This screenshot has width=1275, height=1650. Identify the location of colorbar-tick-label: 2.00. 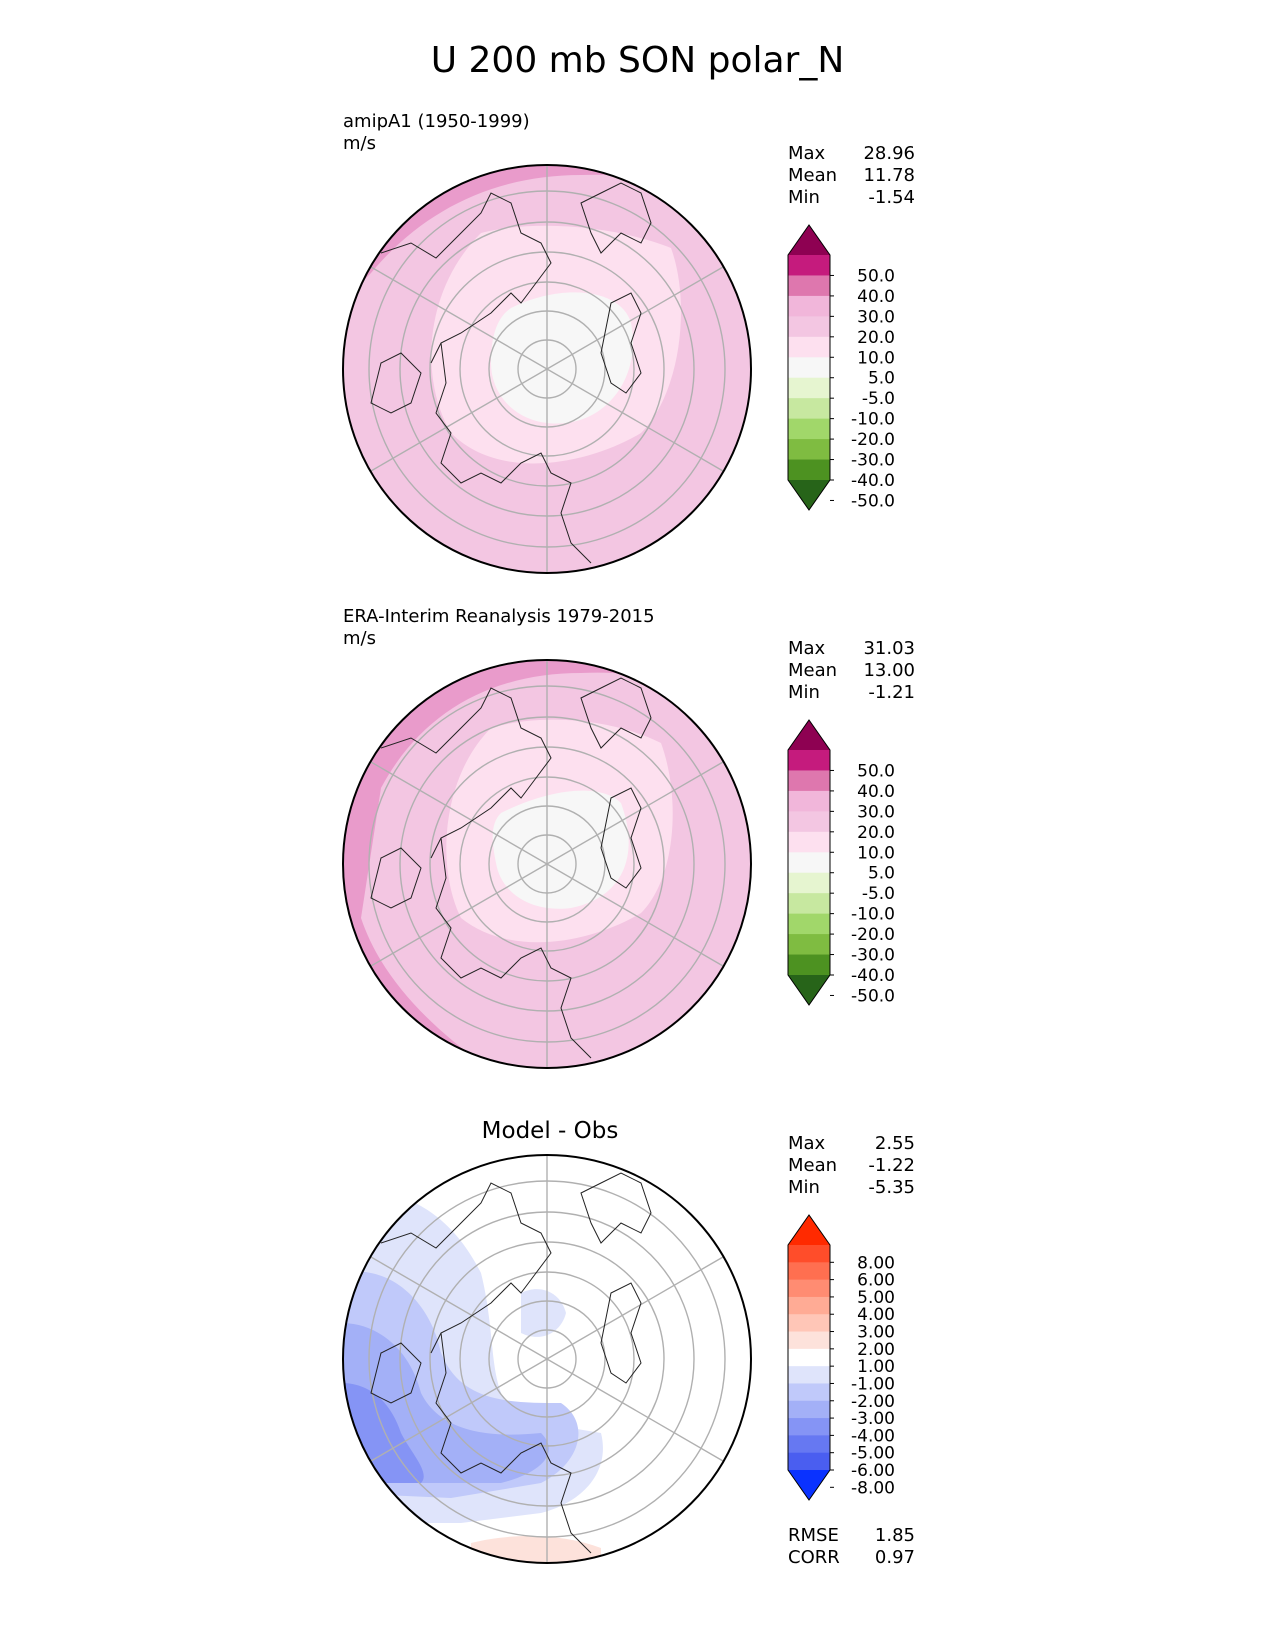
(876, 1350).